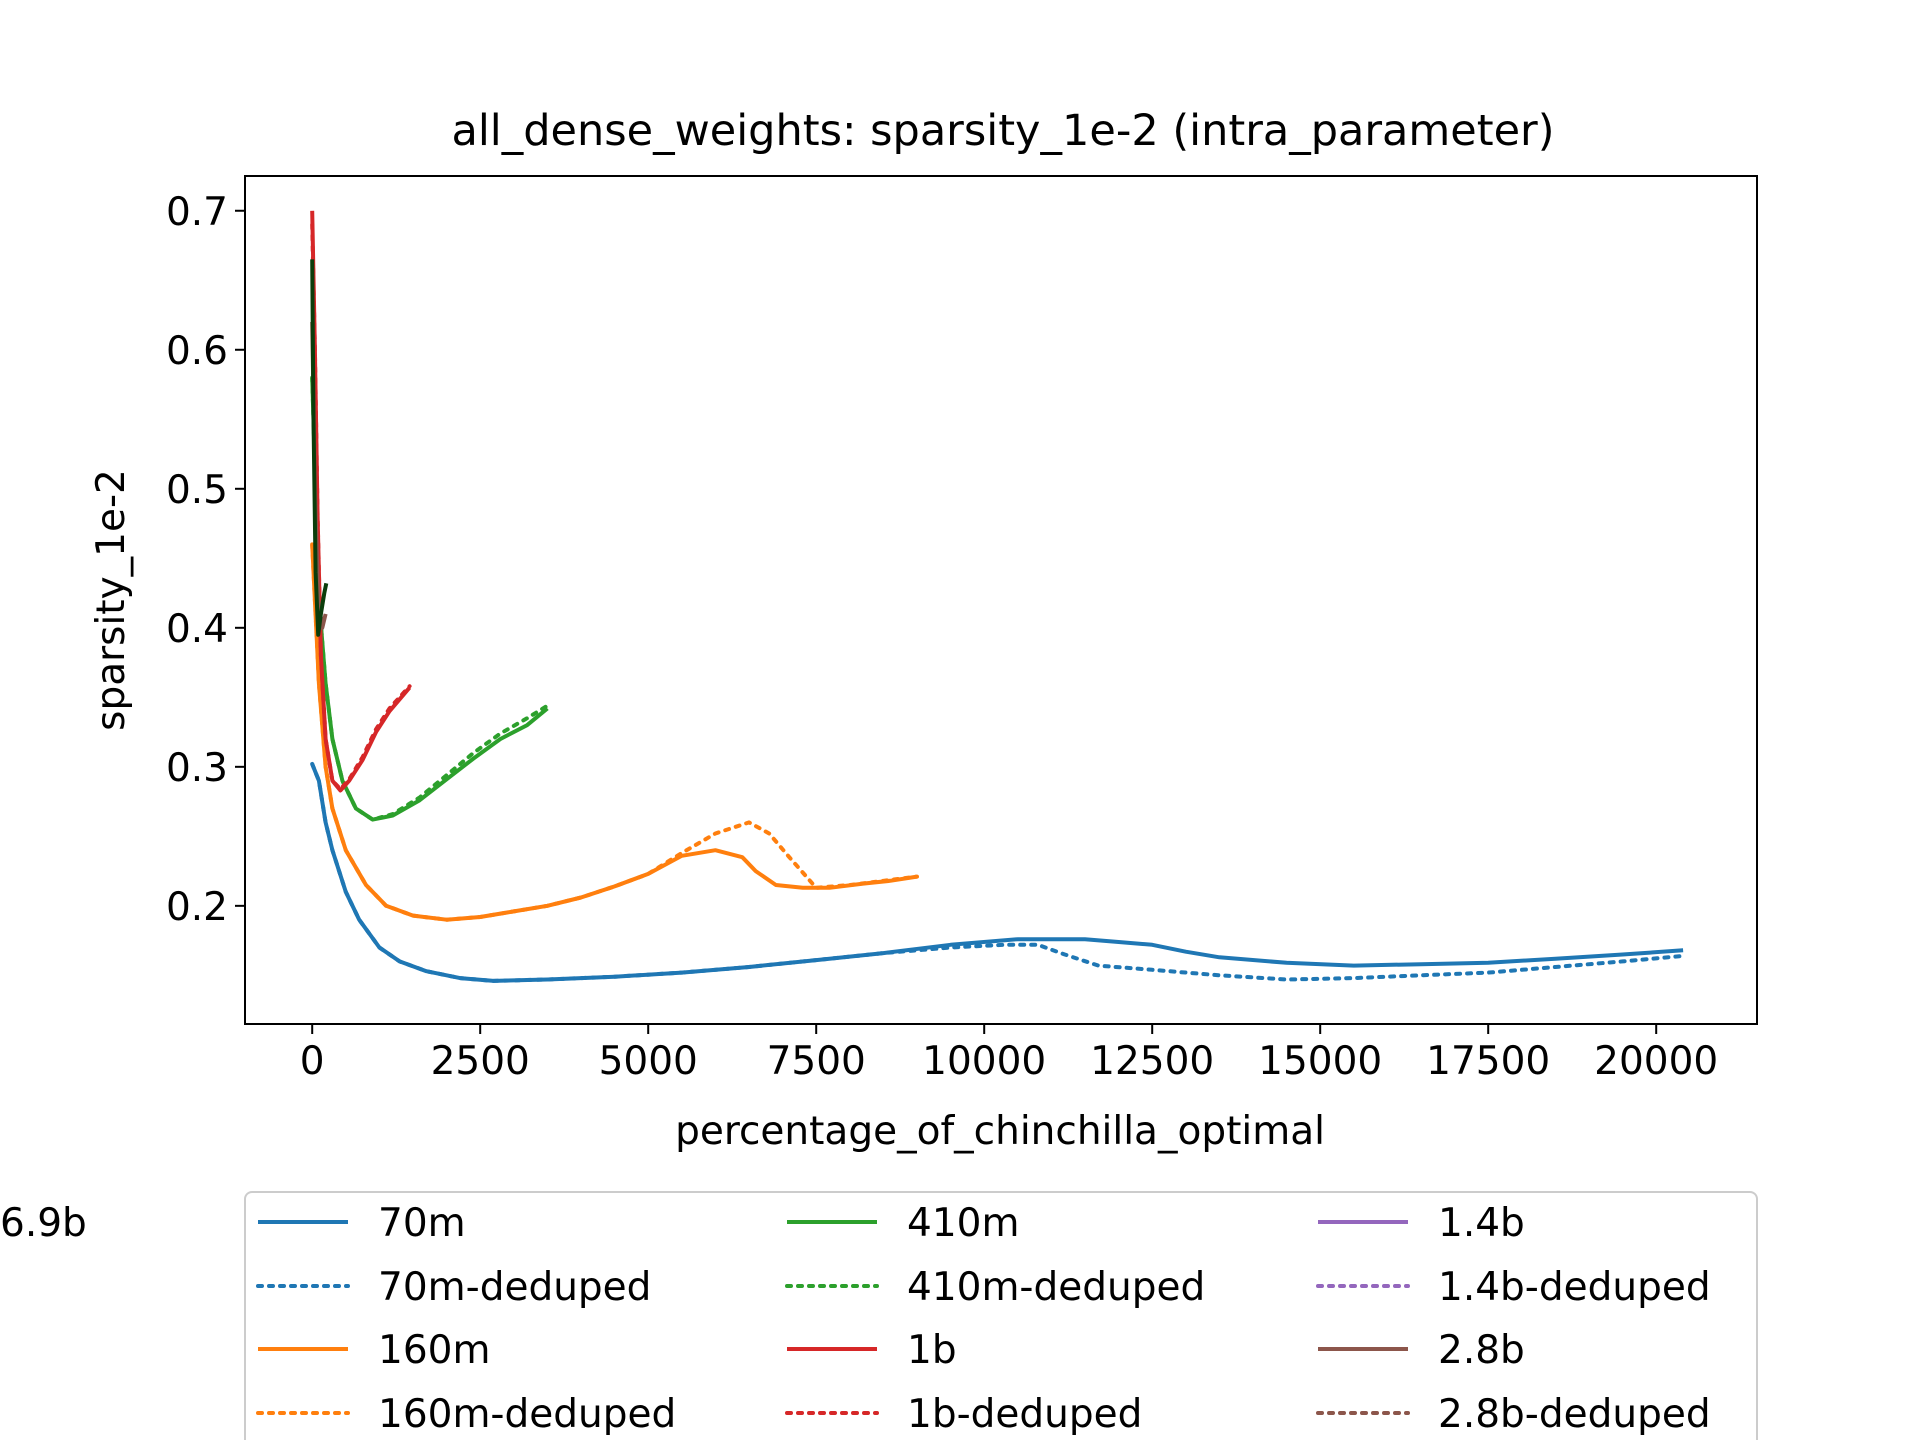  What do you see at coordinates (111, 600) in the screenshot?
I see `y-axis-label: sparsity_1e-2` at bounding box center [111, 600].